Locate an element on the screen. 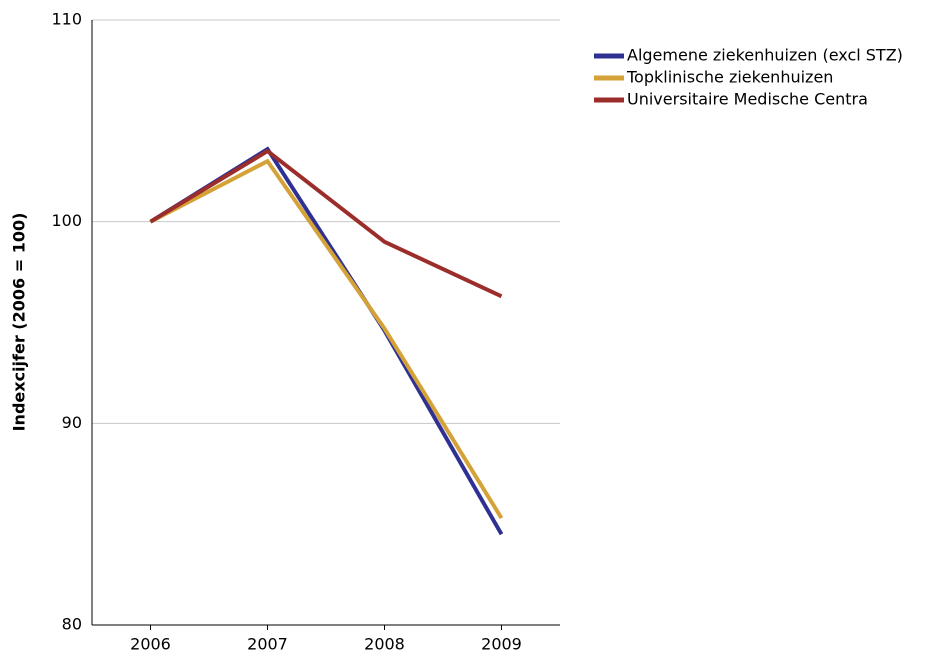 The width and height of the screenshot is (950, 662). x-tick-label: 2009 is located at coordinates (501, 644).